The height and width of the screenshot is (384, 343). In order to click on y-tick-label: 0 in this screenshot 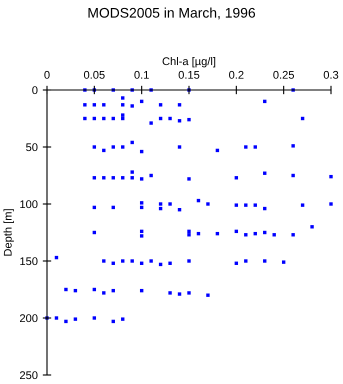, I will do `click(35, 90)`.